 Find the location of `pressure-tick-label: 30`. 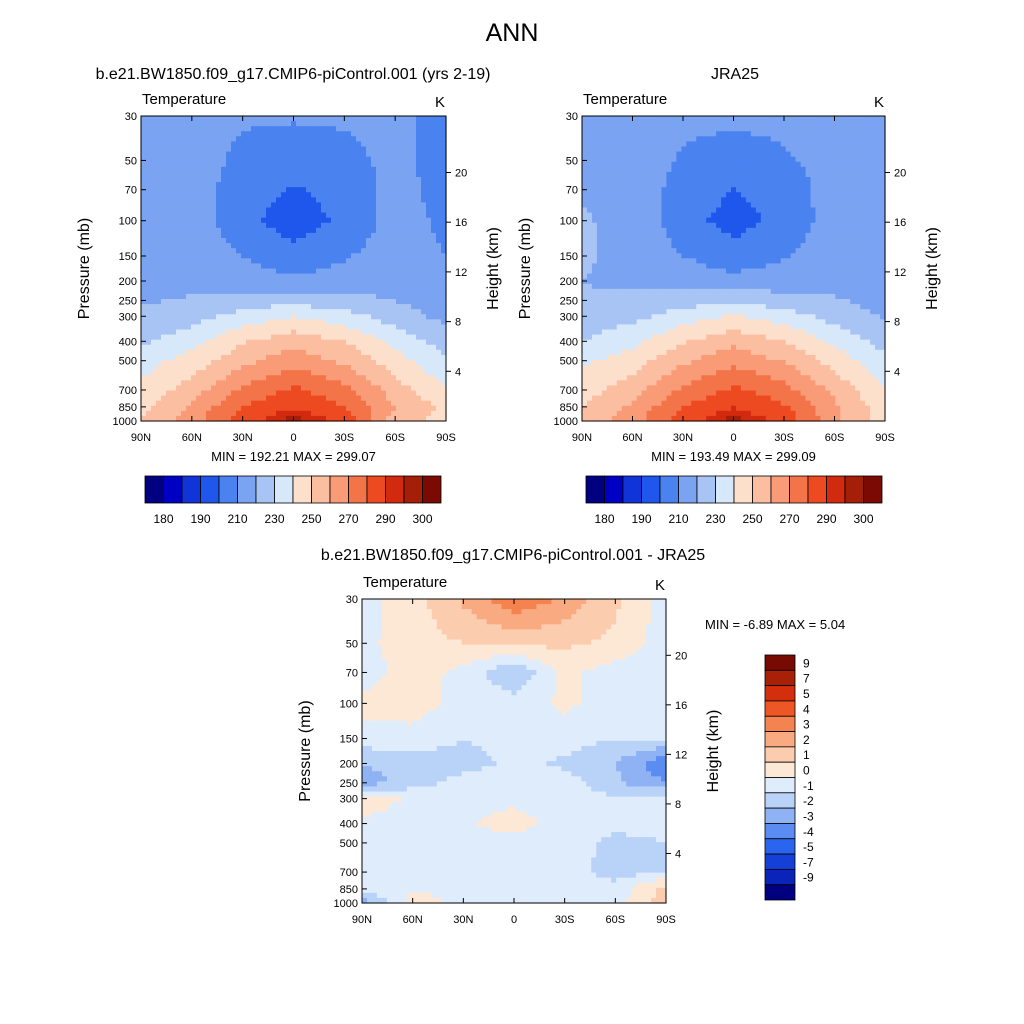

pressure-tick-label: 30 is located at coordinates (131, 117).